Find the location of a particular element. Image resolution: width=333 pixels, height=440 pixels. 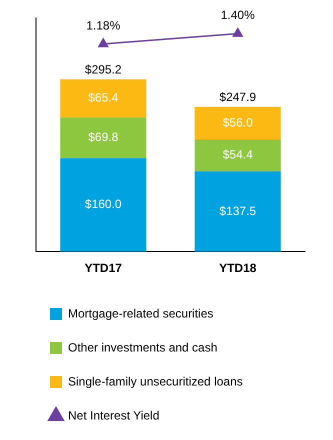

total-label: $247.9 is located at coordinates (237, 97).